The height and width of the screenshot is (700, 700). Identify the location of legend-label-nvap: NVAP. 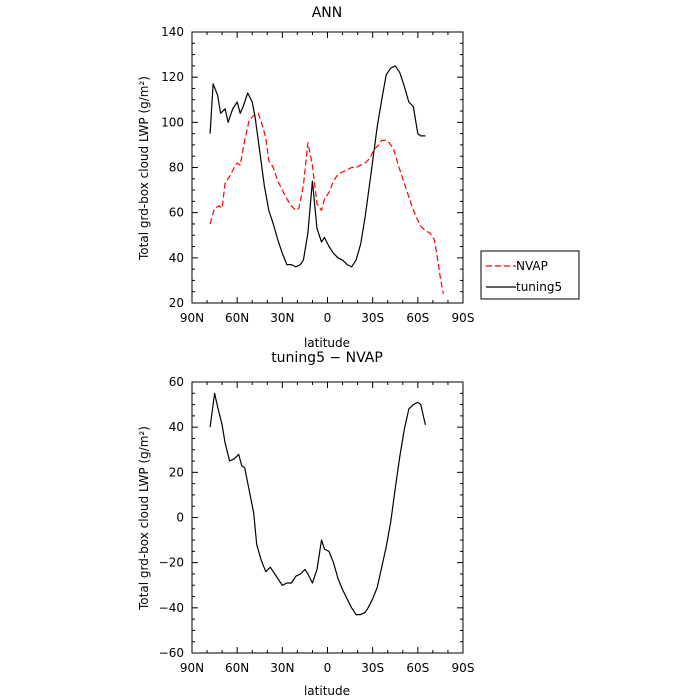
(532, 266).